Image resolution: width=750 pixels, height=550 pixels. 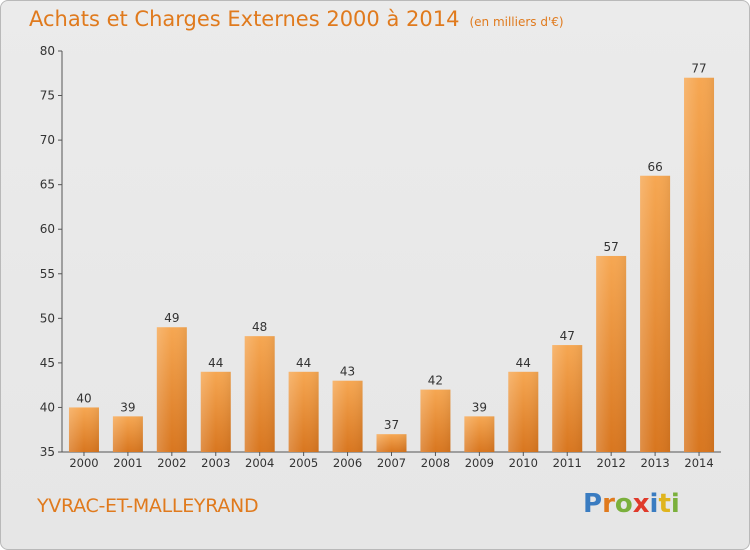 What do you see at coordinates (435, 420) in the screenshot?
I see `bar-shine-2008` at bounding box center [435, 420].